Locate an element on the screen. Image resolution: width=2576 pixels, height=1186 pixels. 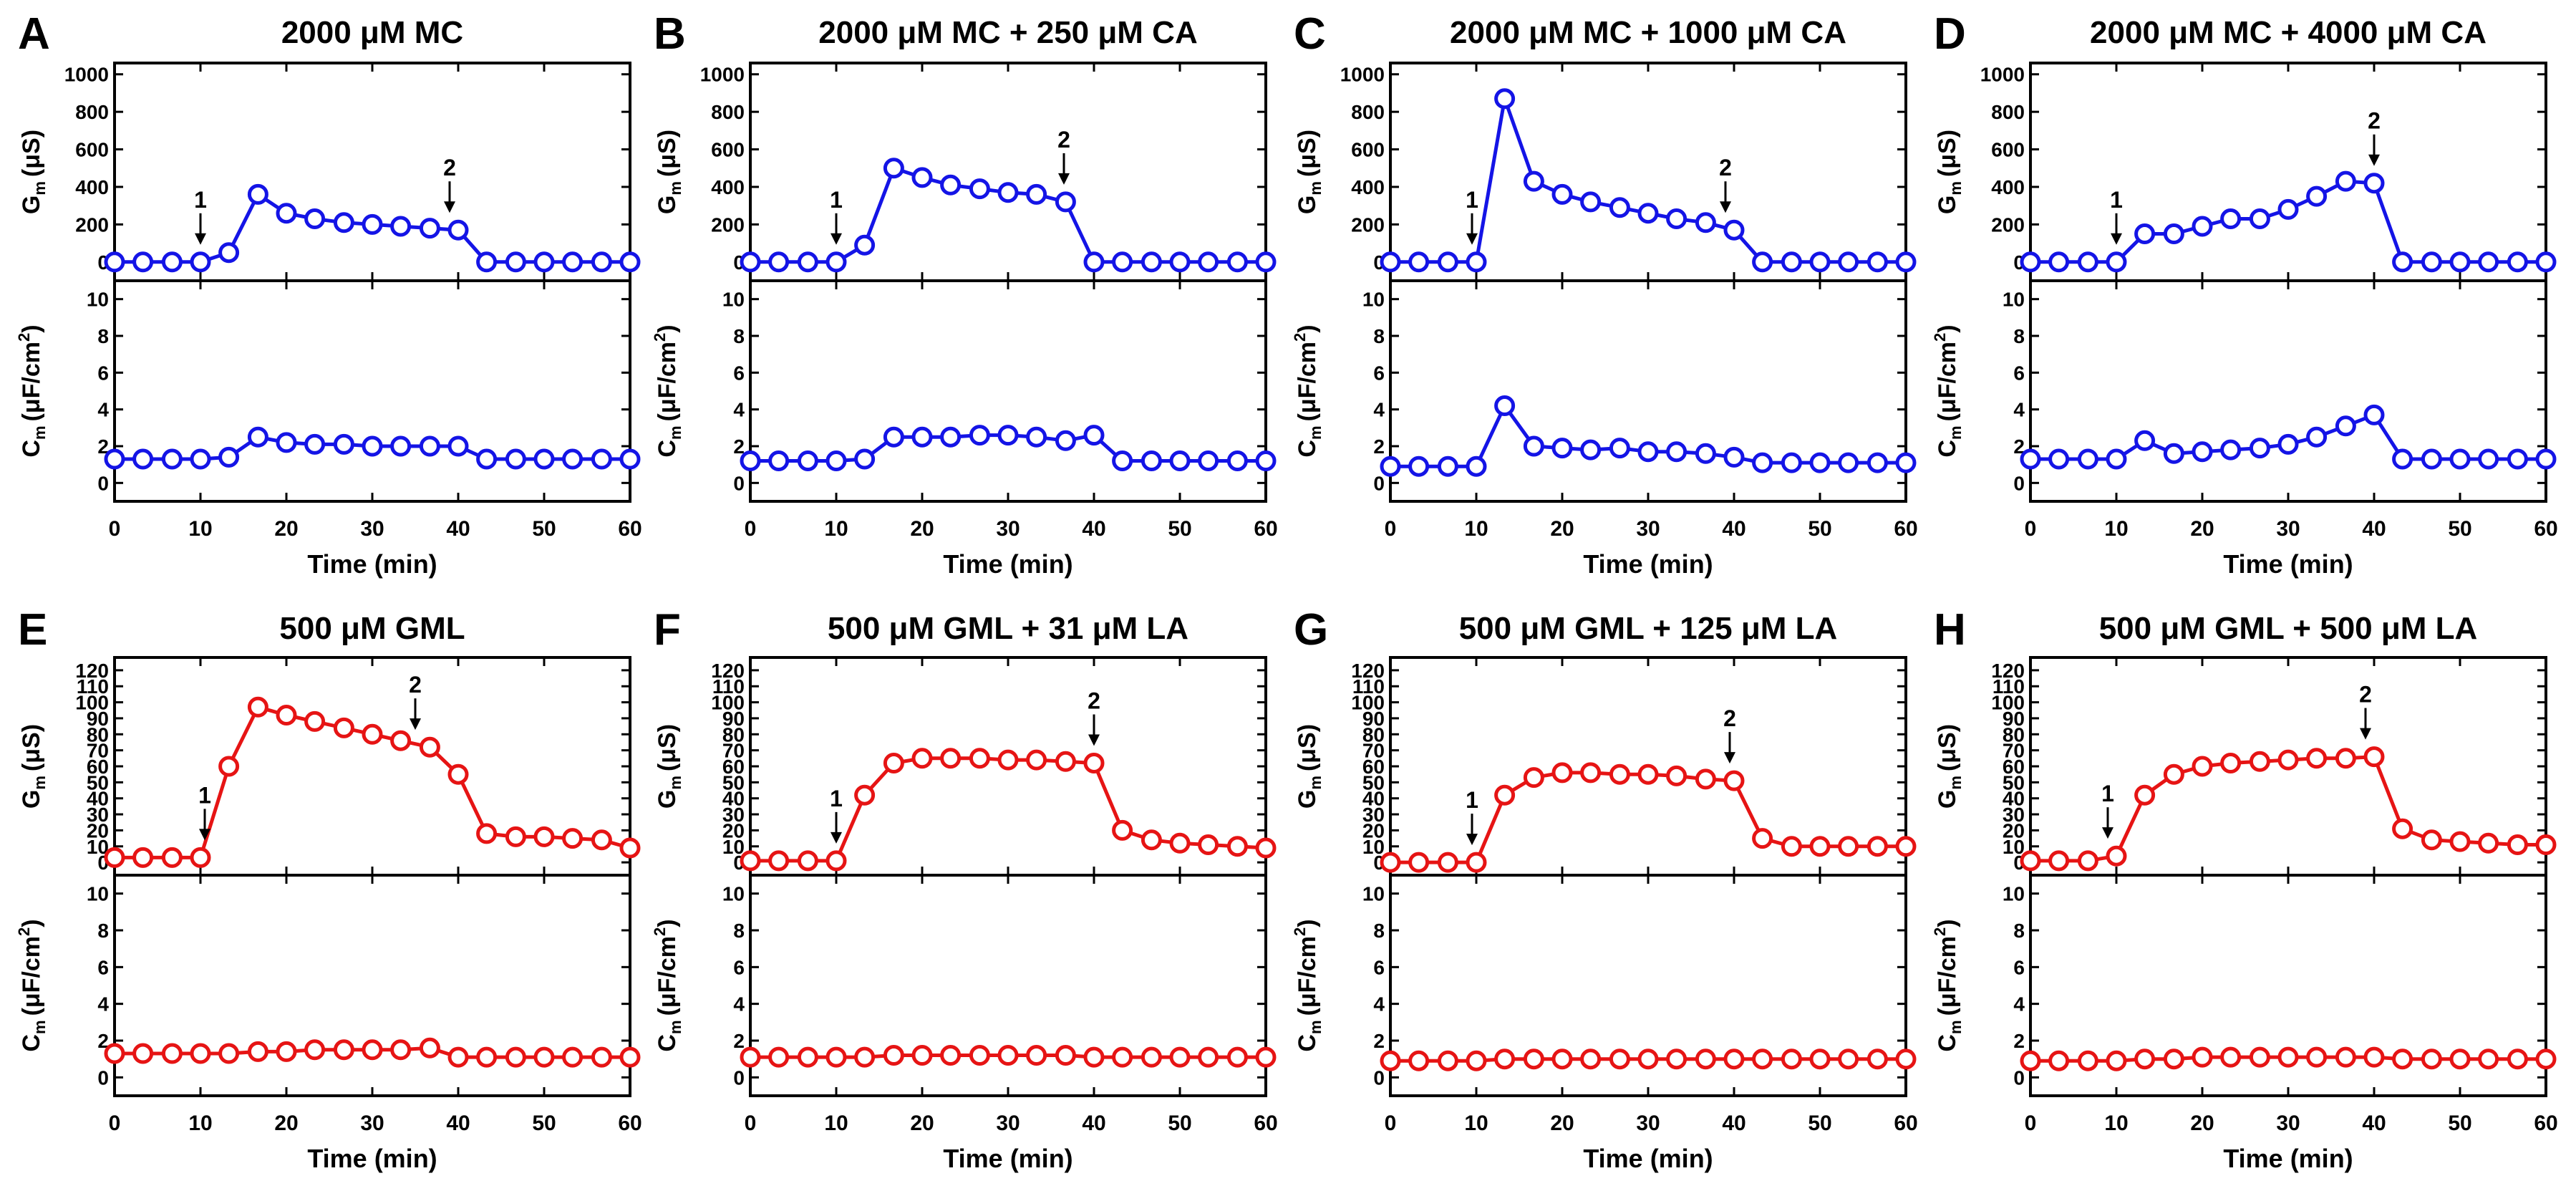
top-y-label-unit: (μS) is located at coordinates (668, 747).